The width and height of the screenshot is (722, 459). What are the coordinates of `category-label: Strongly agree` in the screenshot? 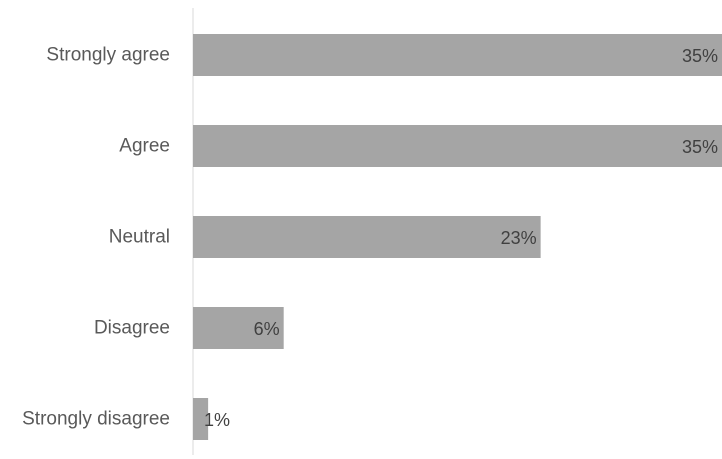 It's located at (108, 55).